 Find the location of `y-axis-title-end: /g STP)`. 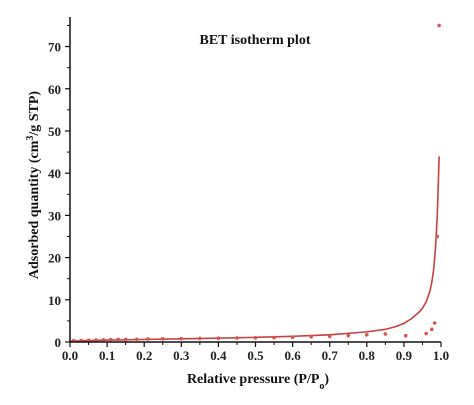

y-axis-title-end: /g STP) is located at coordinates (34, 114).